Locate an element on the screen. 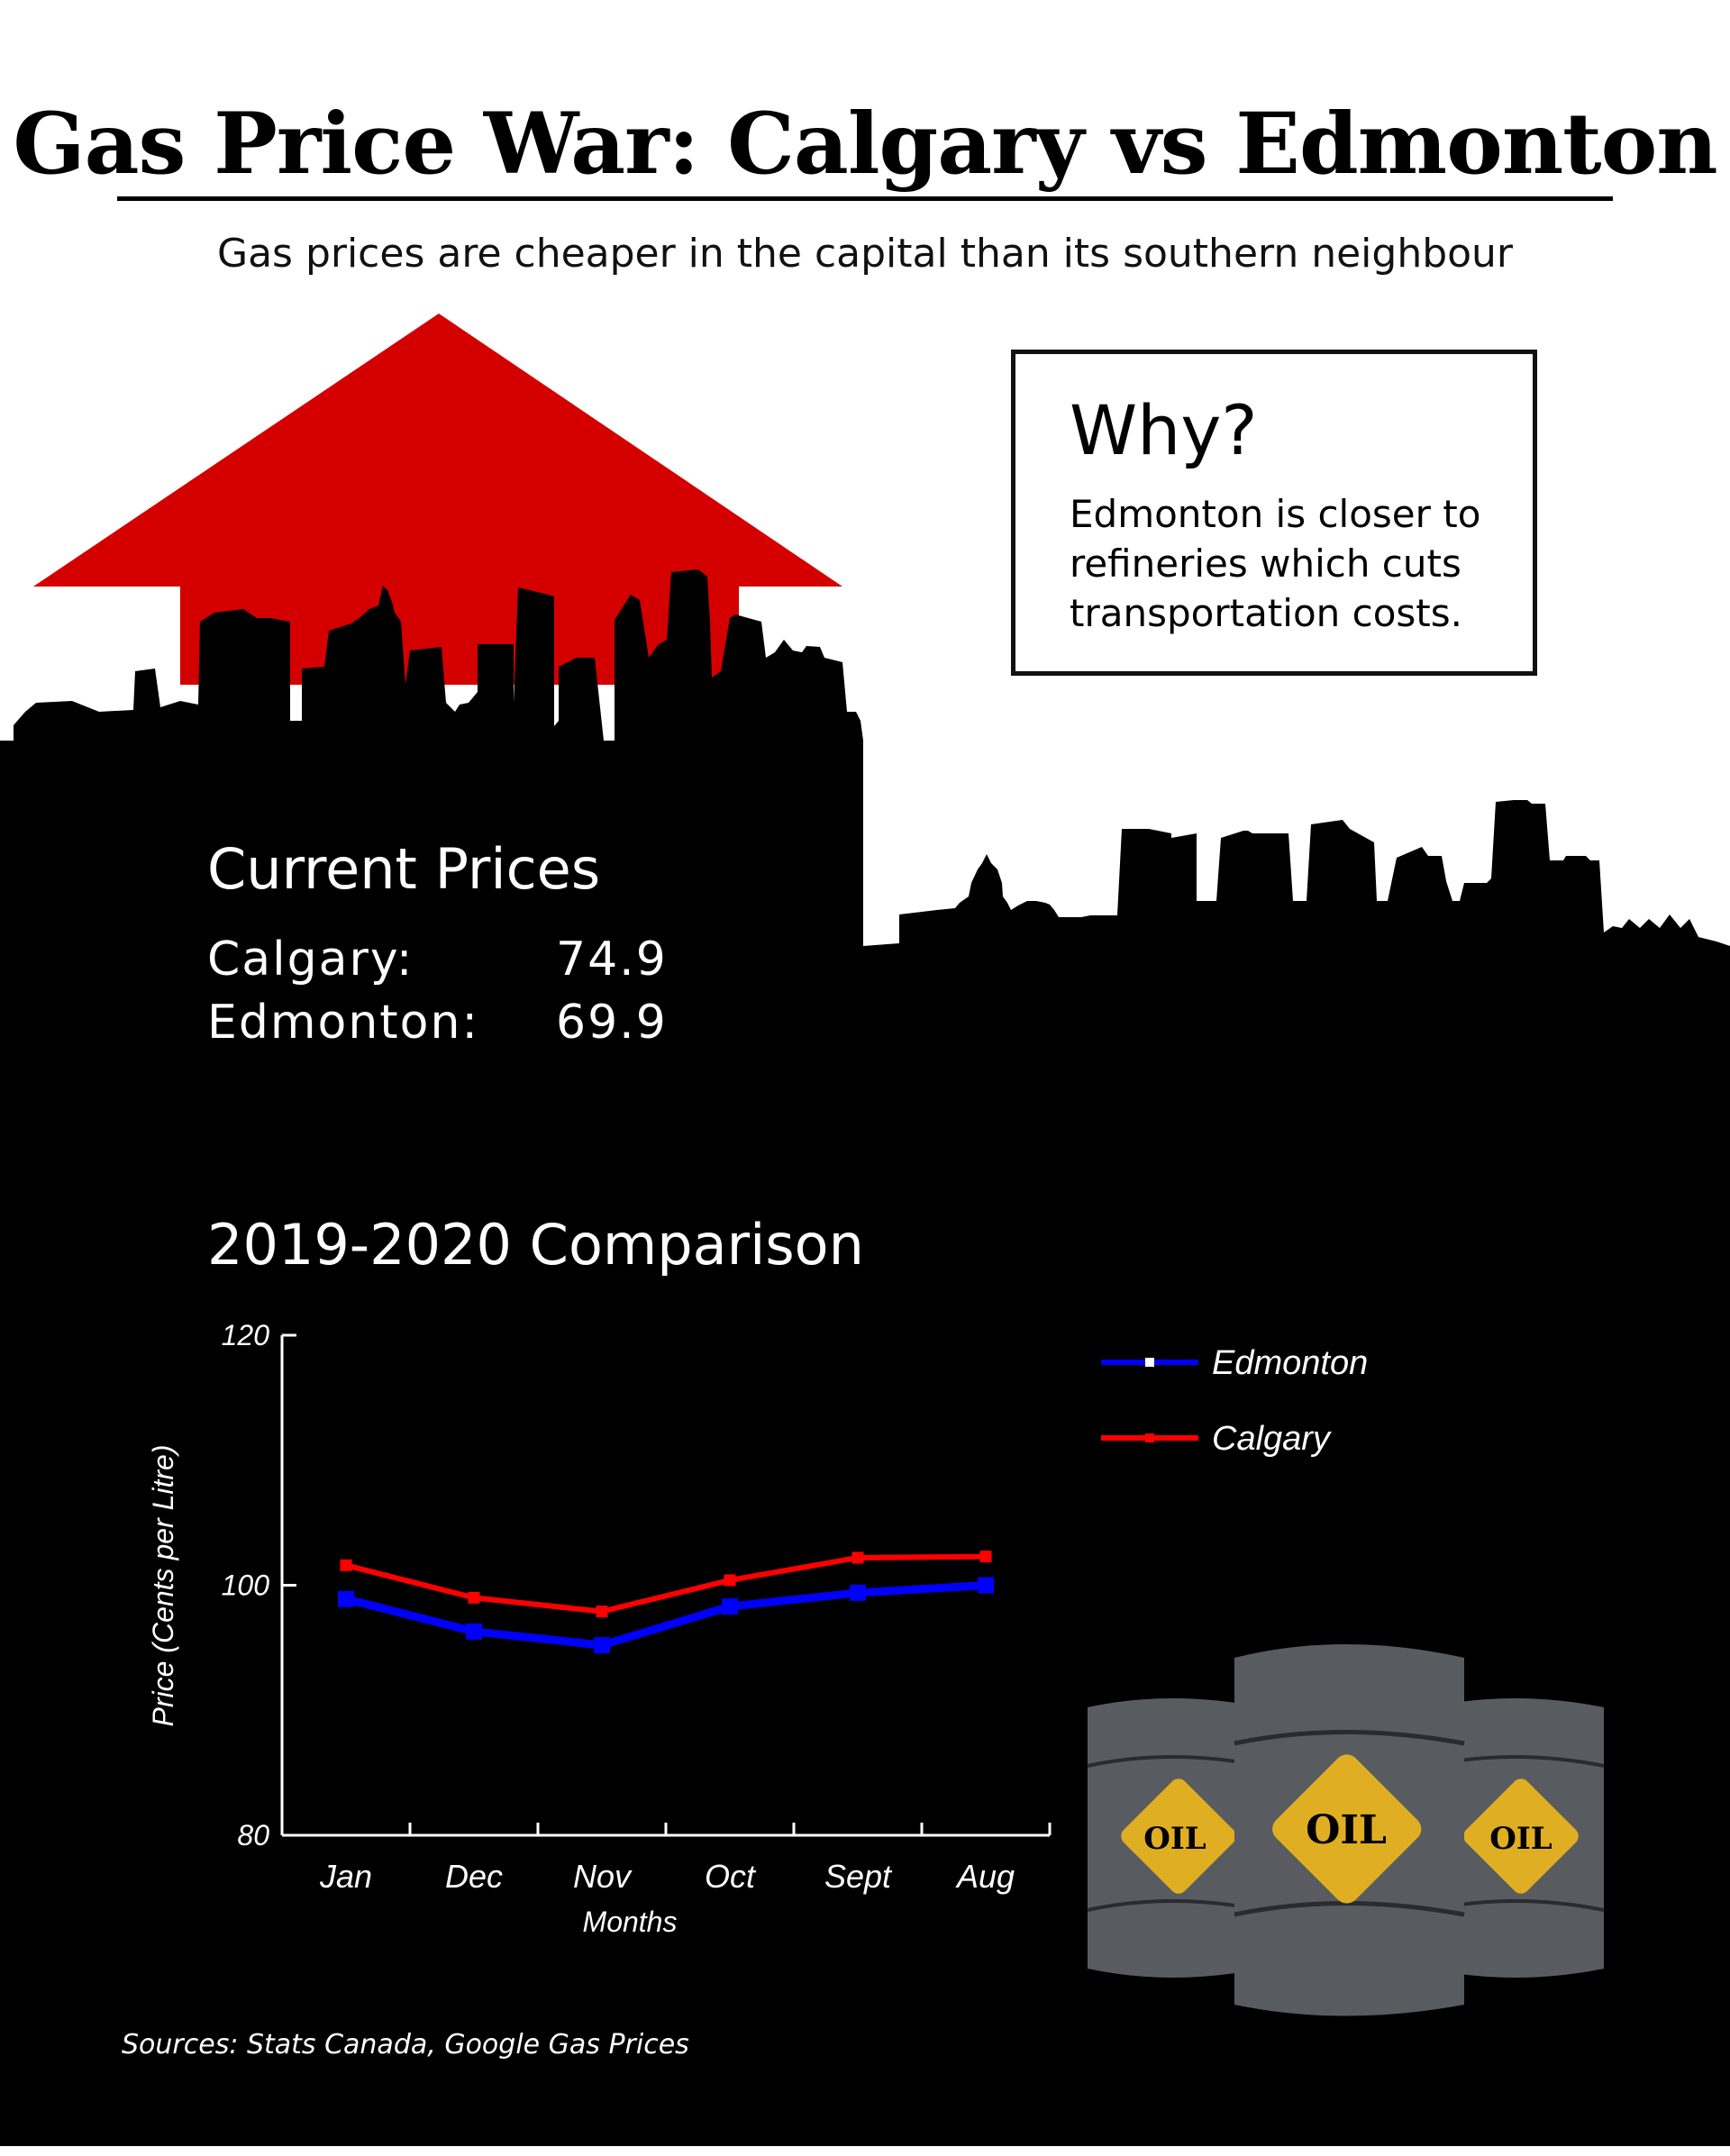 Image resolution: width=1730 pixels, height=2156 pixels. x-tick-label: Oct is located at coordinates (731, 1877).